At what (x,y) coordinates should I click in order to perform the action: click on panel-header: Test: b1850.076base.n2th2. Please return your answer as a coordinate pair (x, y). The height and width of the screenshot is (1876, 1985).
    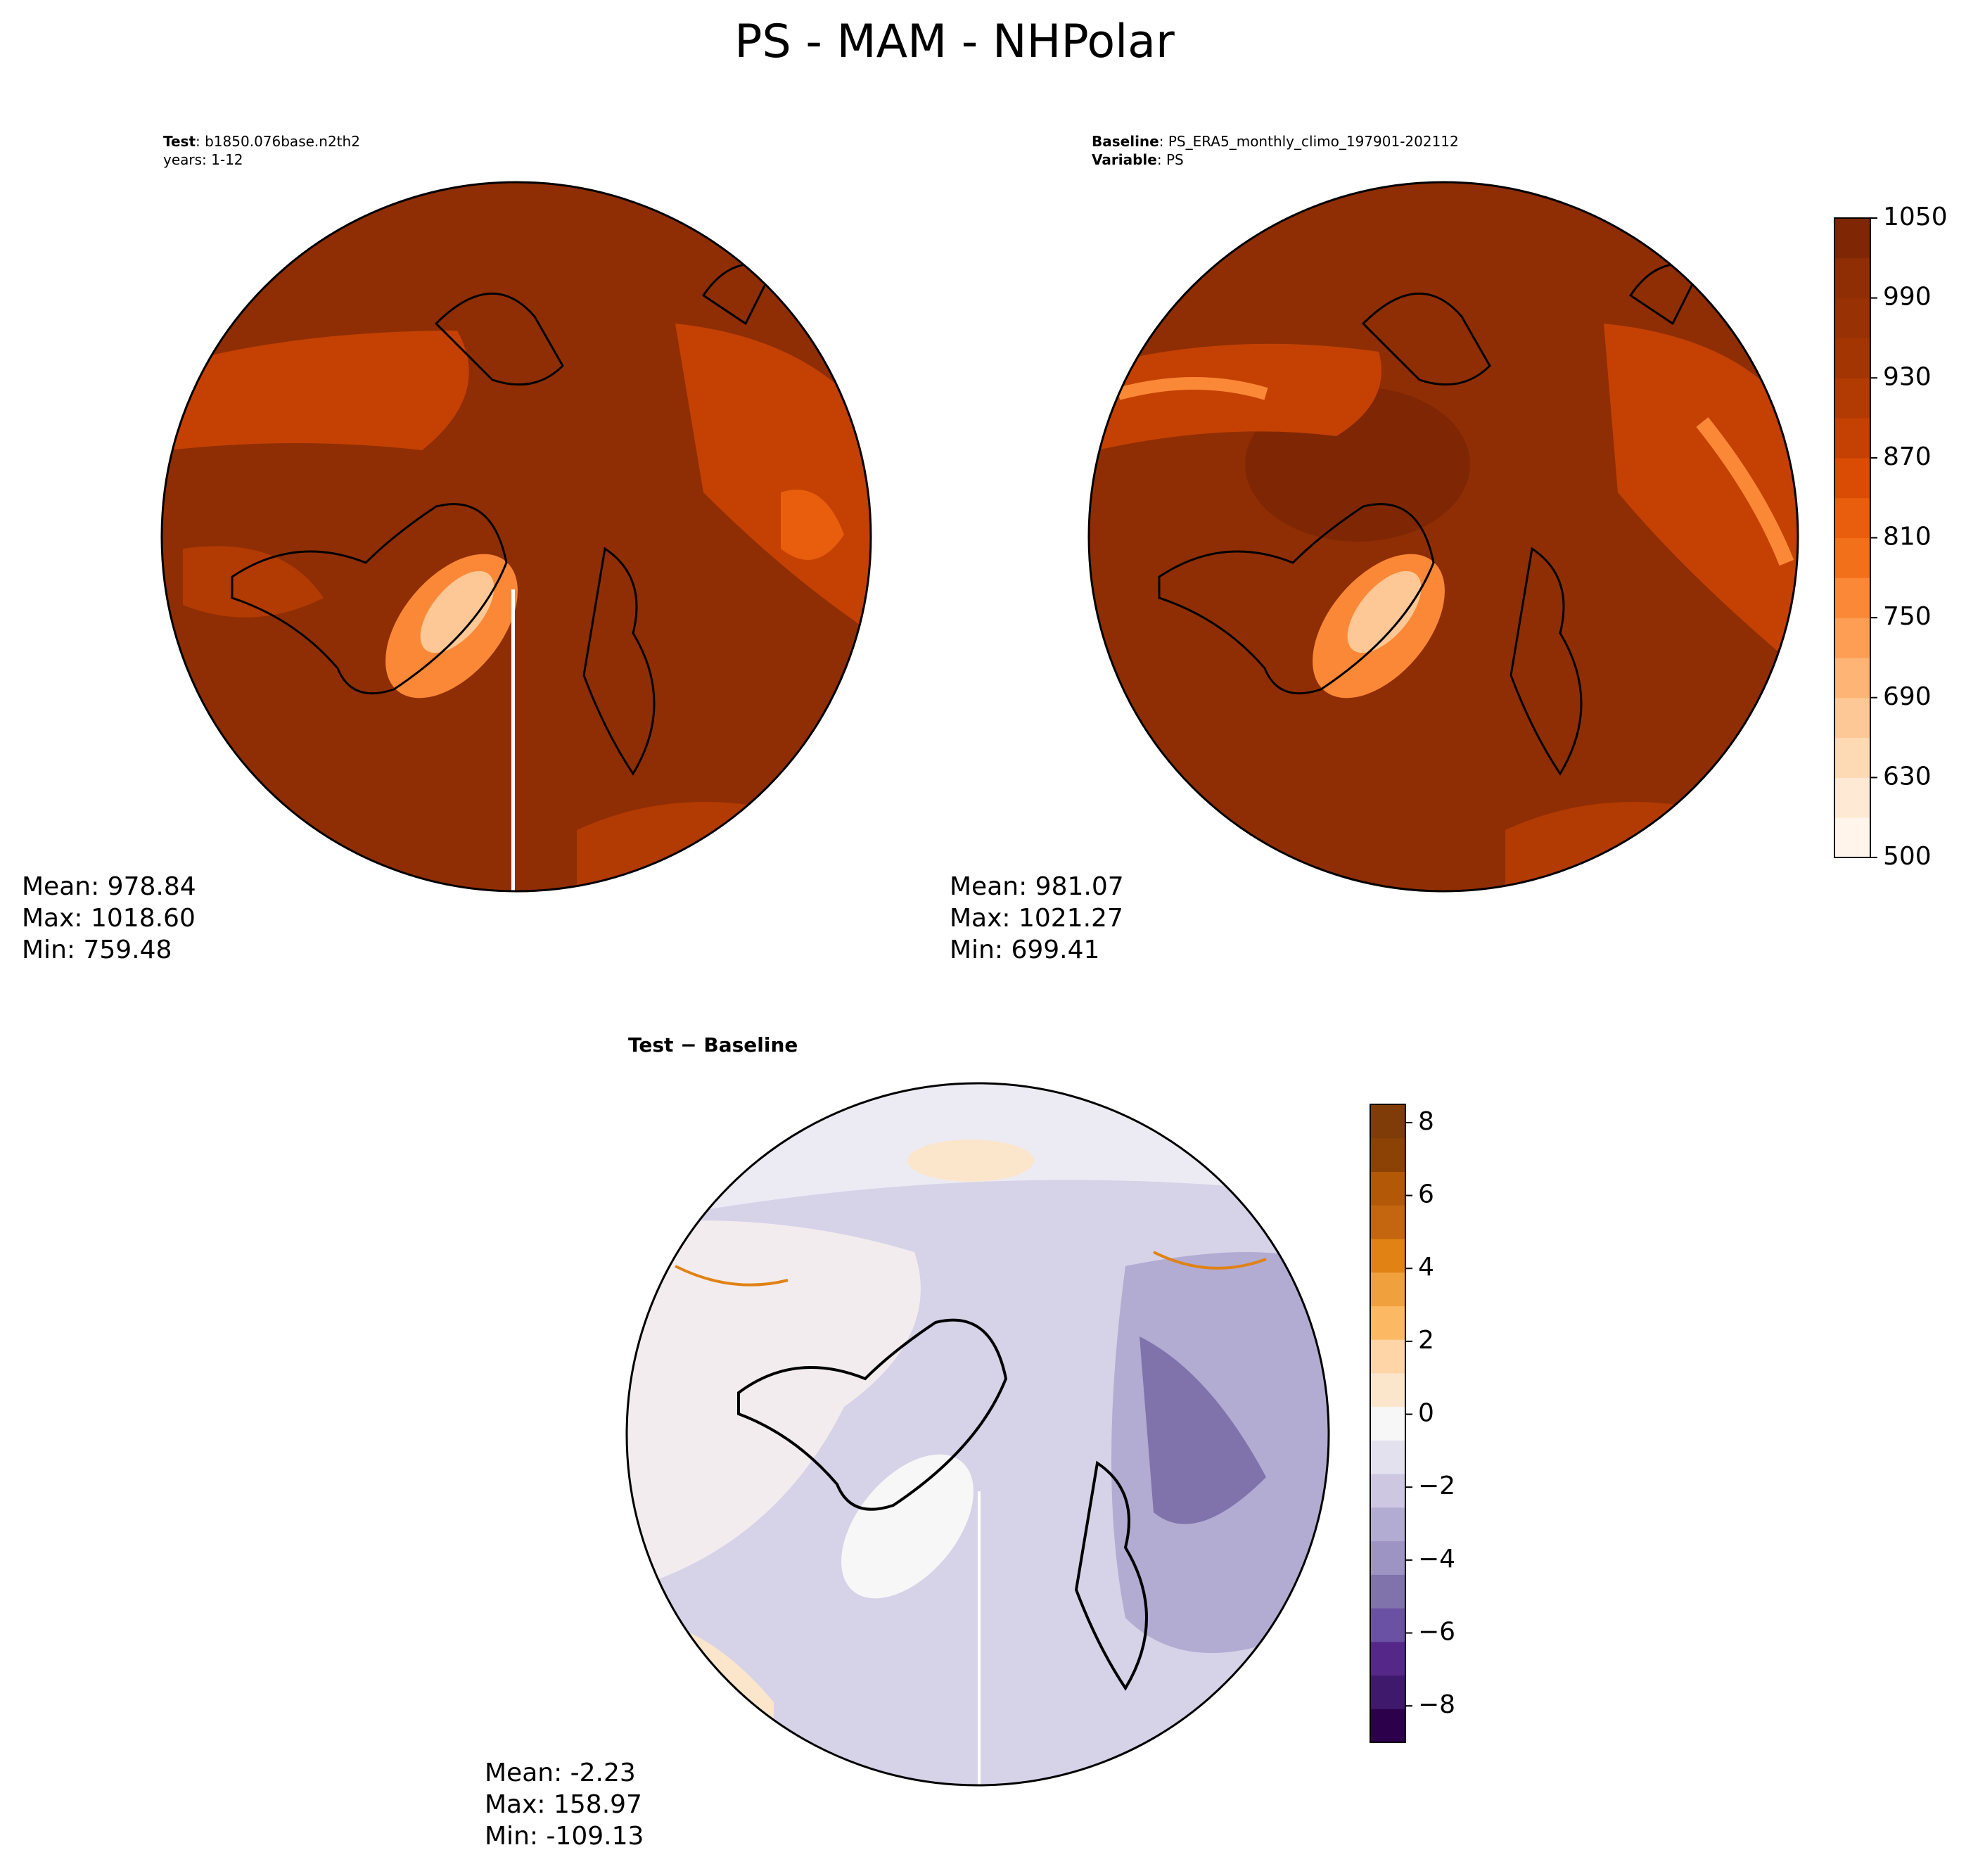
    Looking at the image, I should click on (261, 141).